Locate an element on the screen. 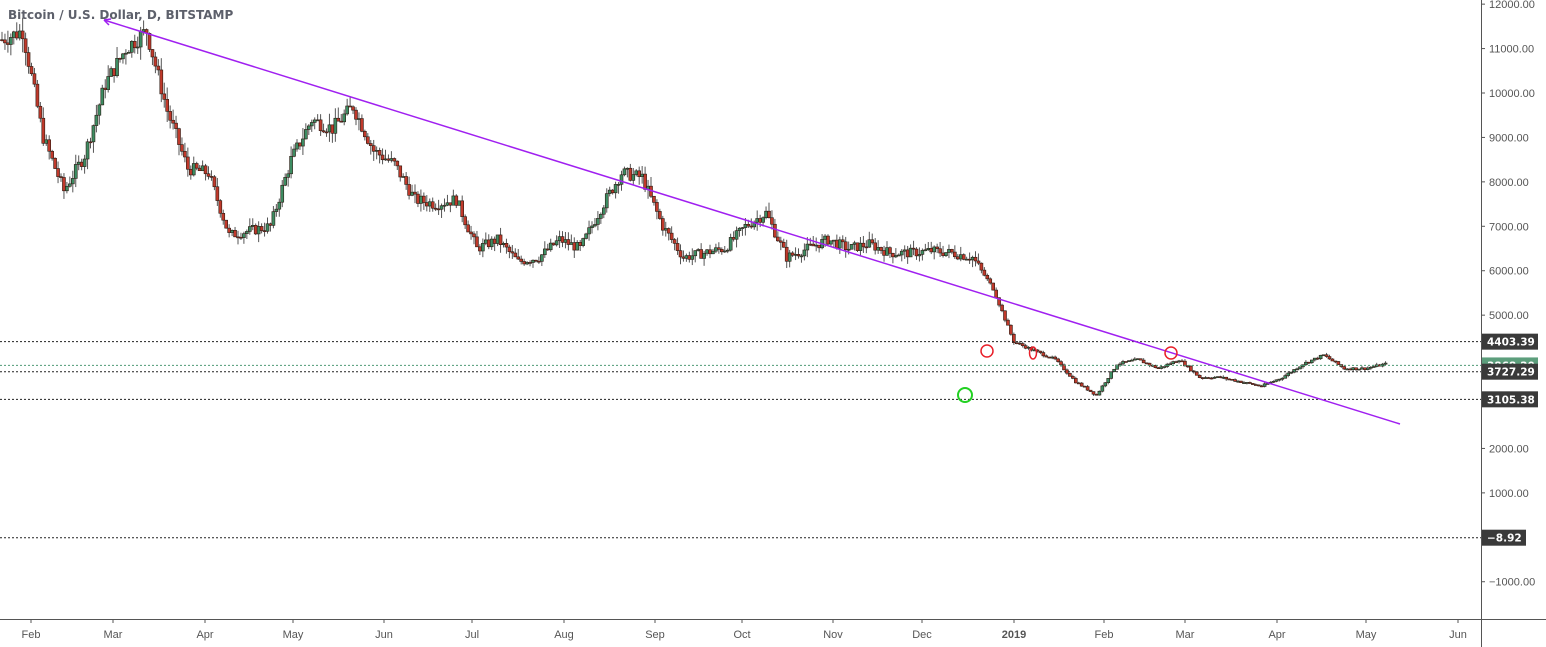 This screenshot has width=1546, height=647. price-tick-label: 10000.00 is located at coordinates (1512, 94).